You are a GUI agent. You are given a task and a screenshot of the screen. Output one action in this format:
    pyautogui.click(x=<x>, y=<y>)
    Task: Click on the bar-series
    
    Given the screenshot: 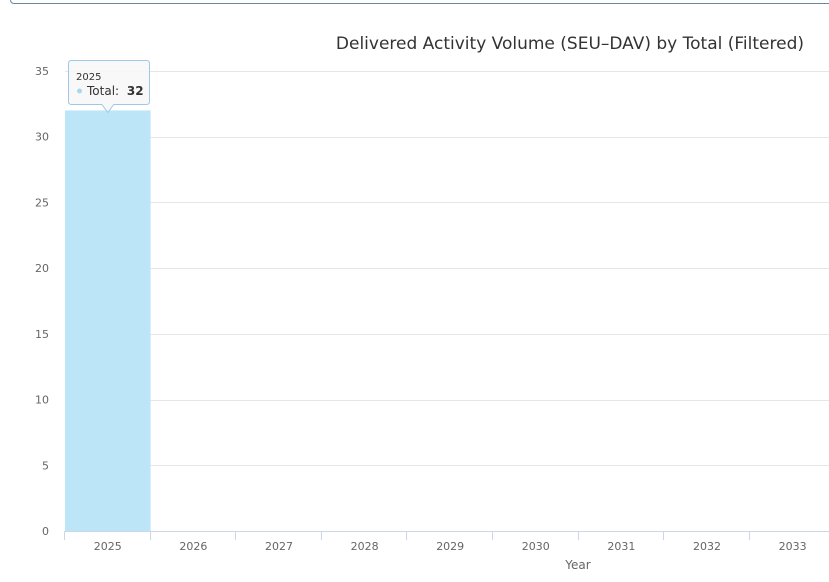 What is the action you would take?
    pyautogui.click(x=108, y=320)
    